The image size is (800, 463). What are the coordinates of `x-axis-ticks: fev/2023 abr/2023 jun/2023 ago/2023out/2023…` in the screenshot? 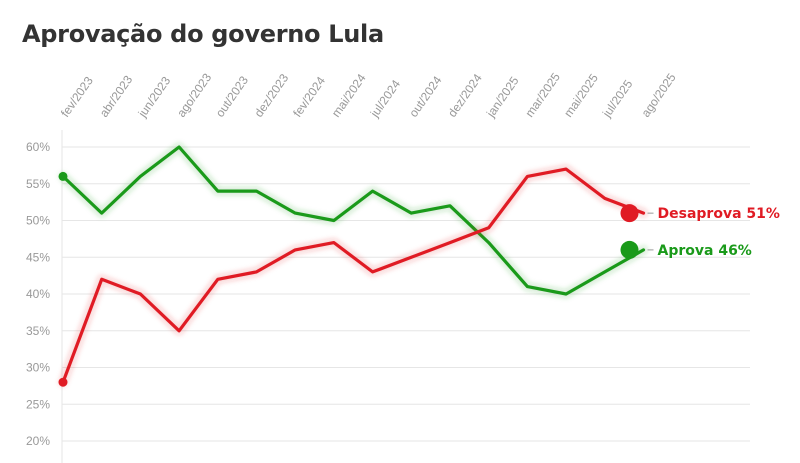 It's located at (368, 95).